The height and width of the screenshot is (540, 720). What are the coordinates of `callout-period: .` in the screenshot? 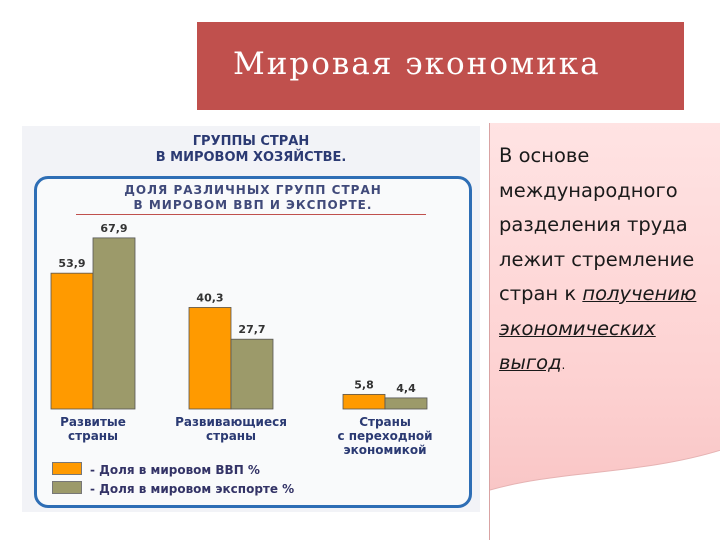 It's located at (563, 365).